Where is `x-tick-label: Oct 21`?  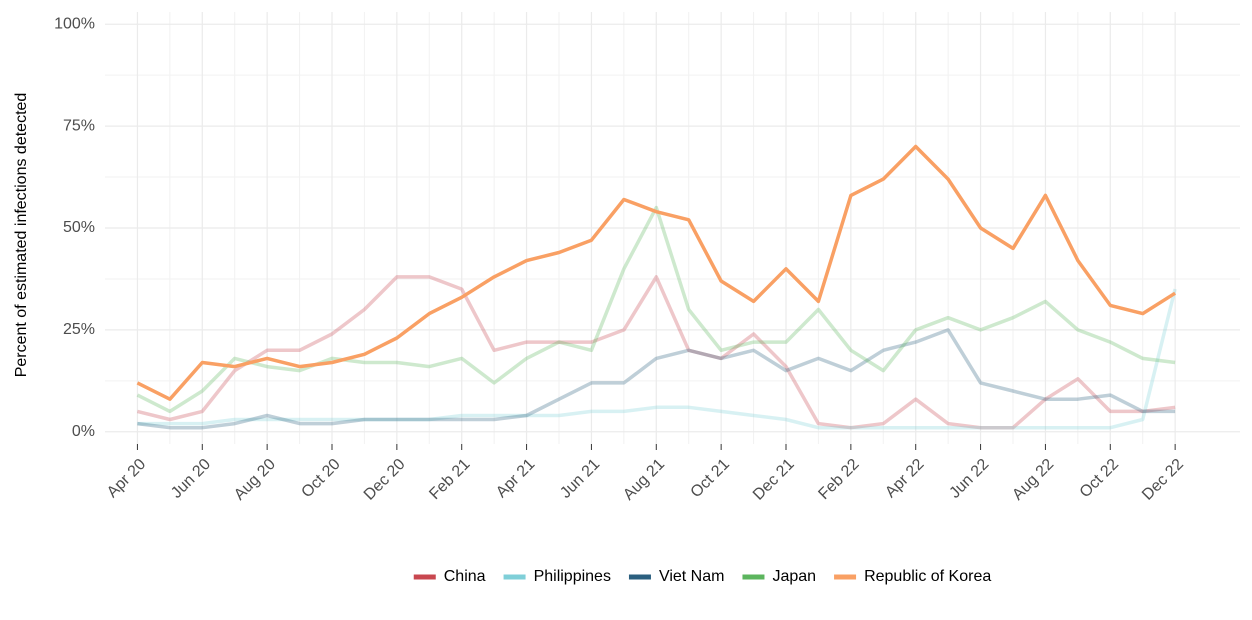
x-tick-label: Oct 21 is located at coordinates (710, 478).